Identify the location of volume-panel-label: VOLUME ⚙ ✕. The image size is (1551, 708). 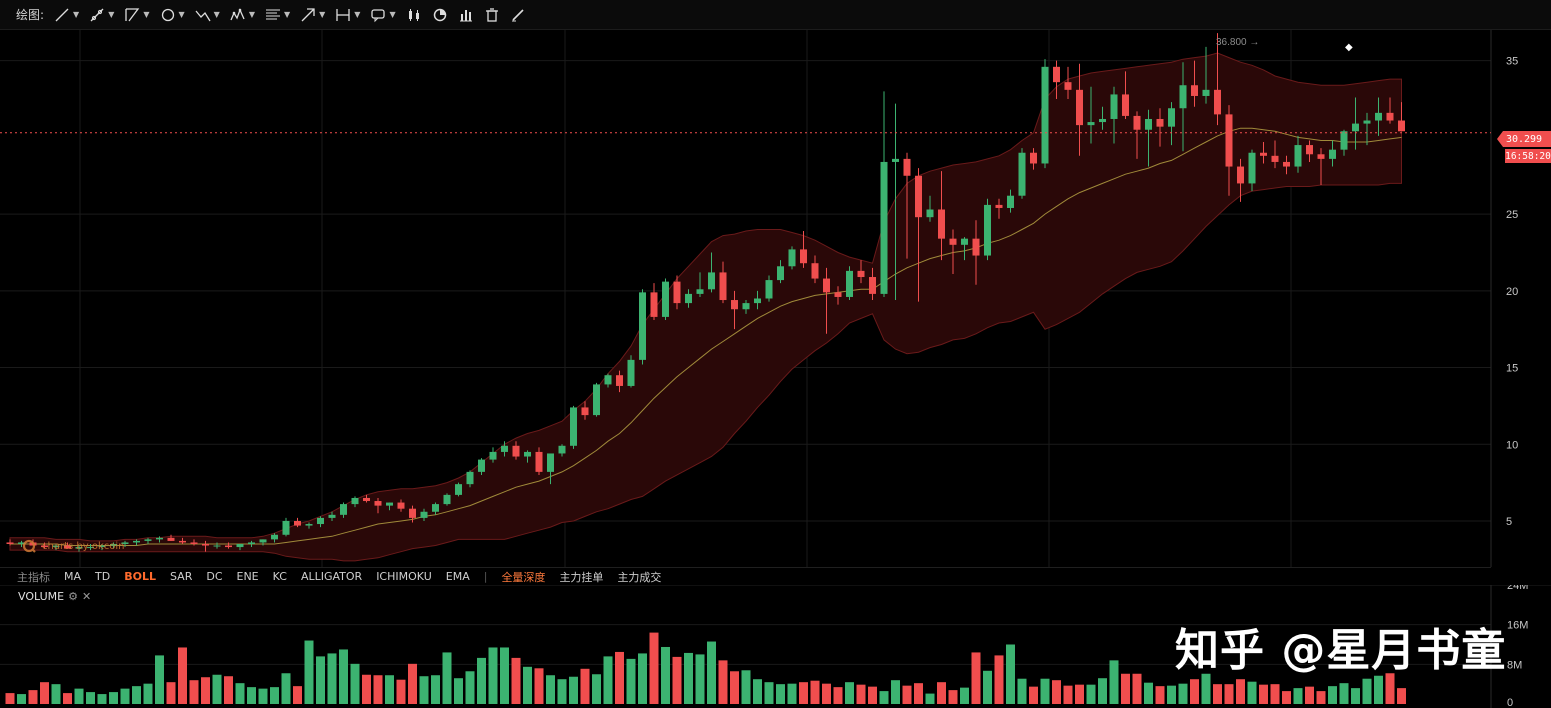
(54, 596).